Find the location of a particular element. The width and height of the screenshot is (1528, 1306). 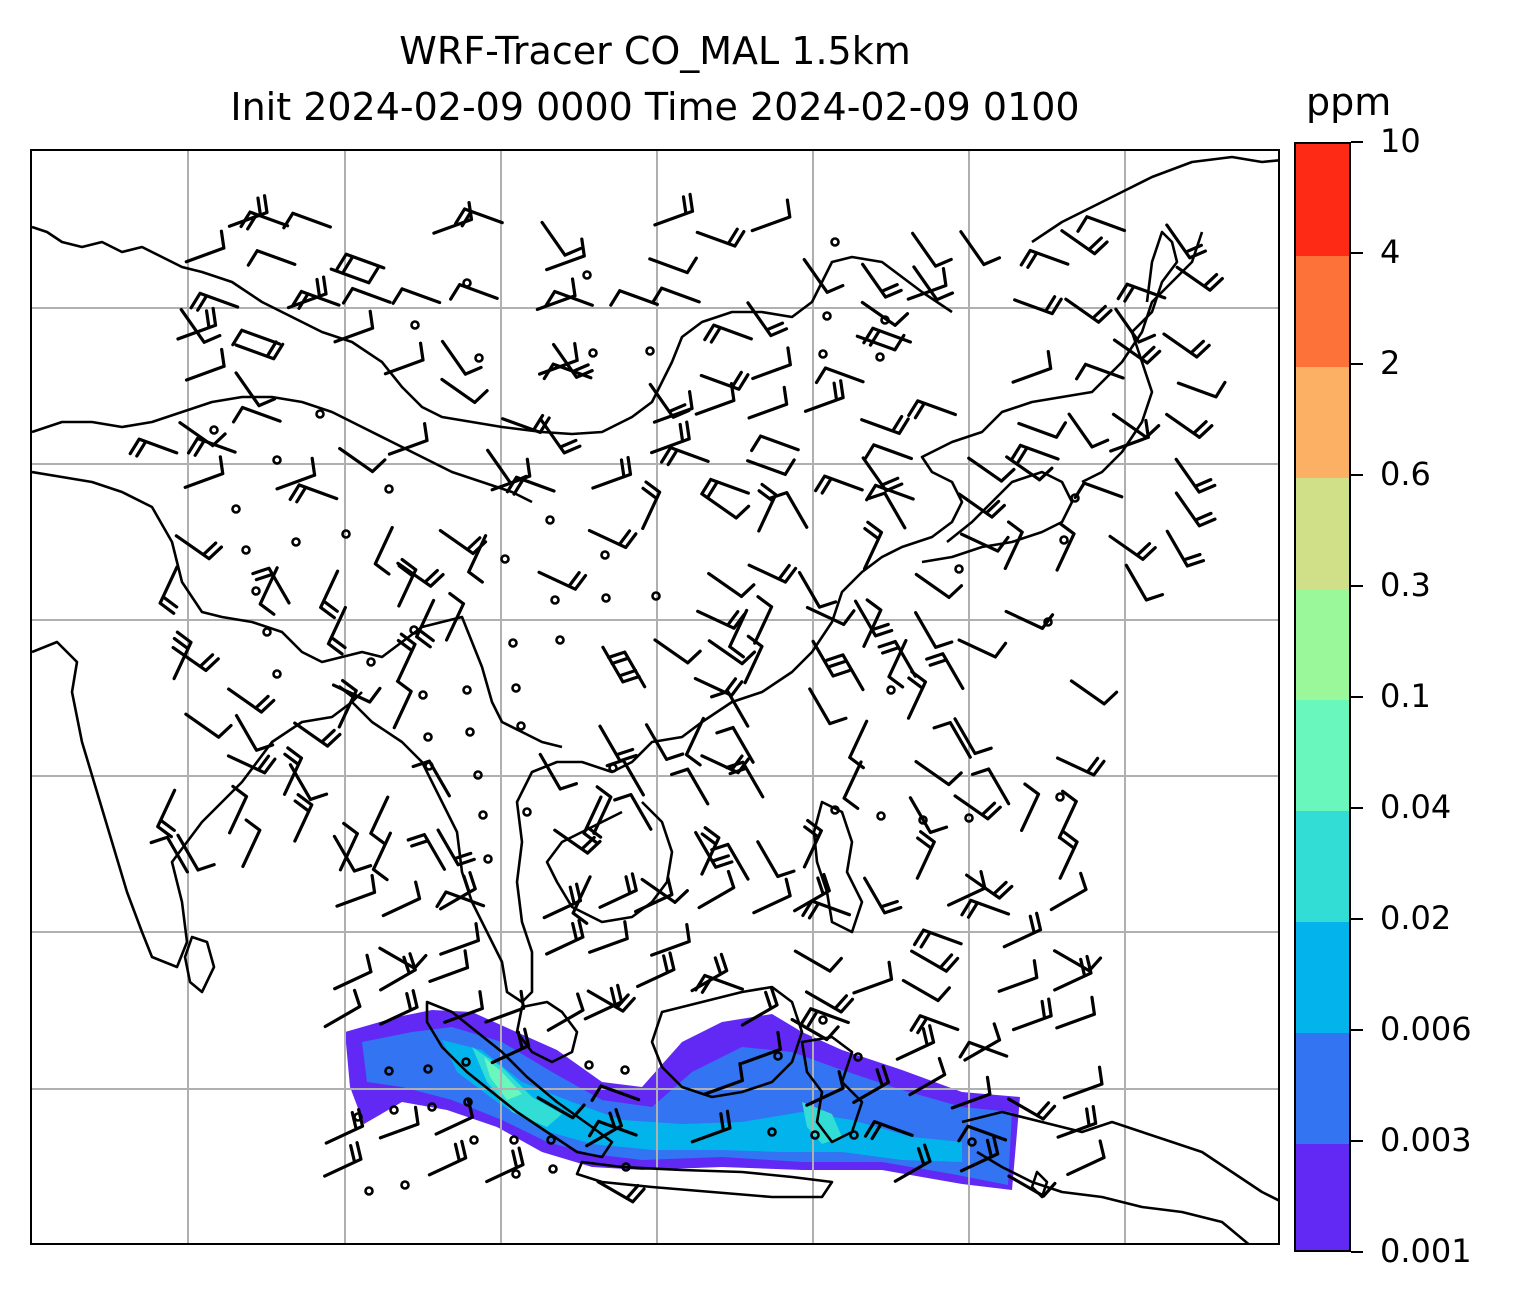

coast-philippines is located at coordinates (838, 867).